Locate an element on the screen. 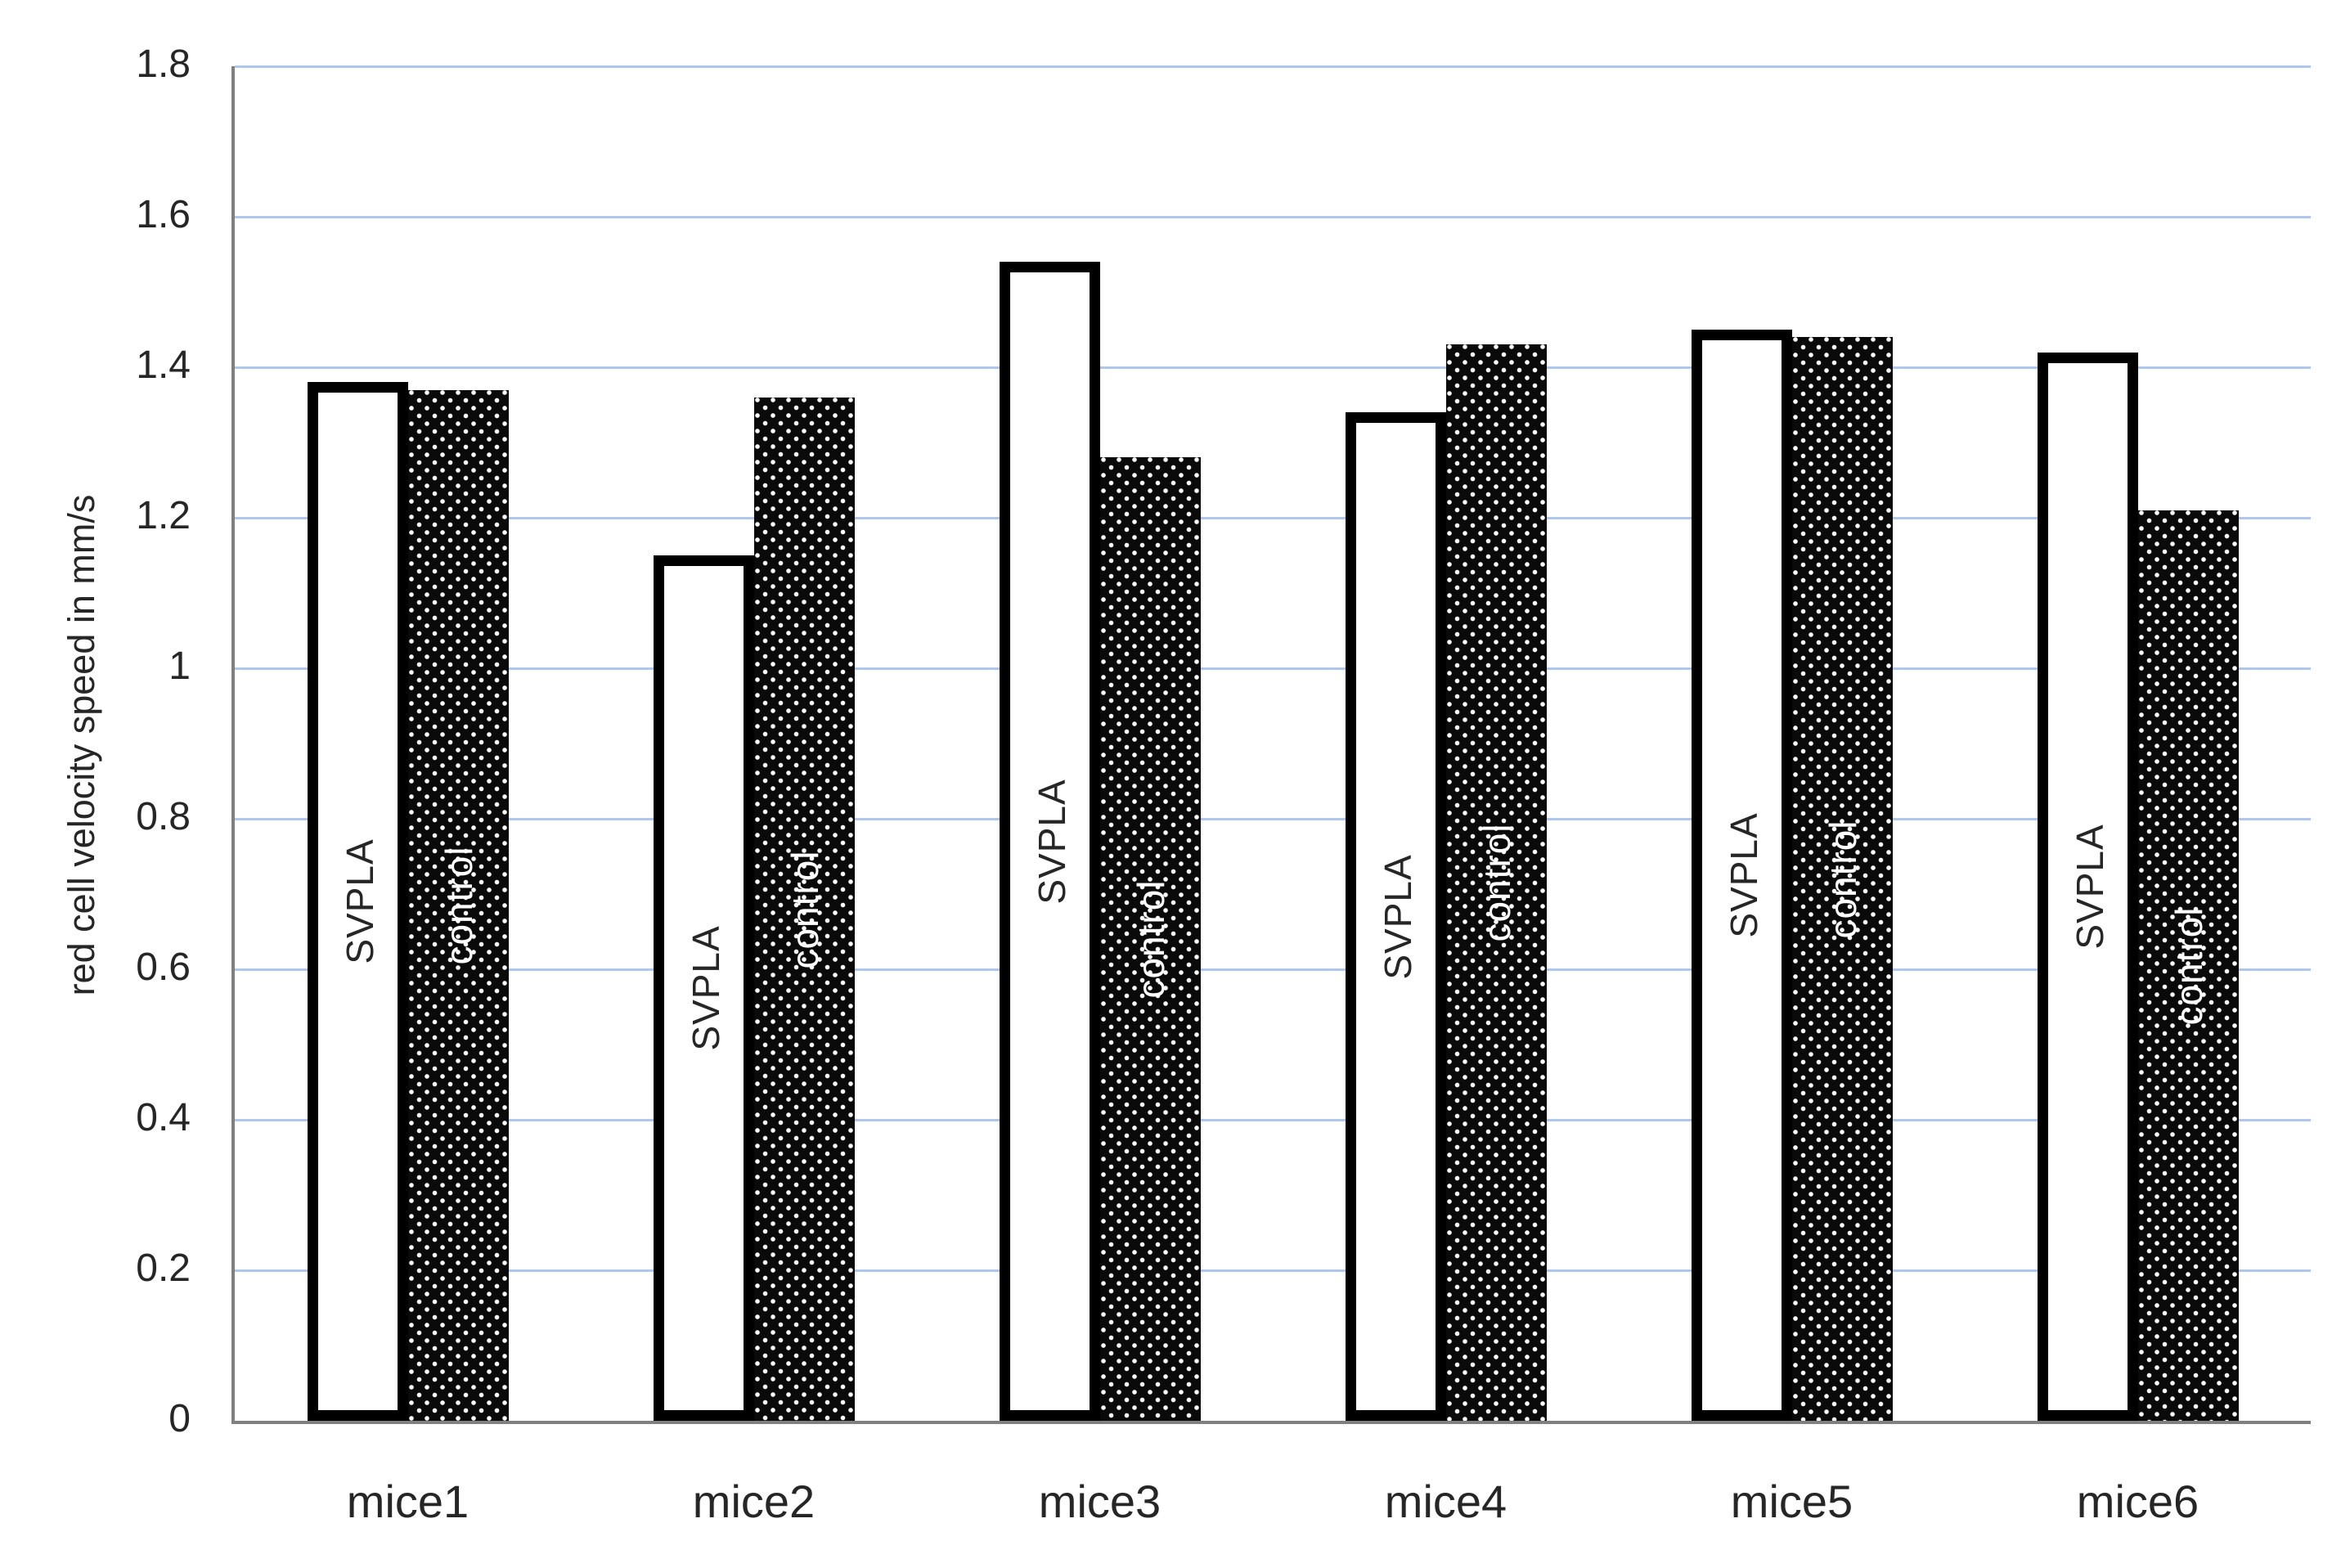 Image resolution: width=2350 pixels, height=1568 pixels. bar-mice5-SVPLA is located at coordinates (1742, 876).